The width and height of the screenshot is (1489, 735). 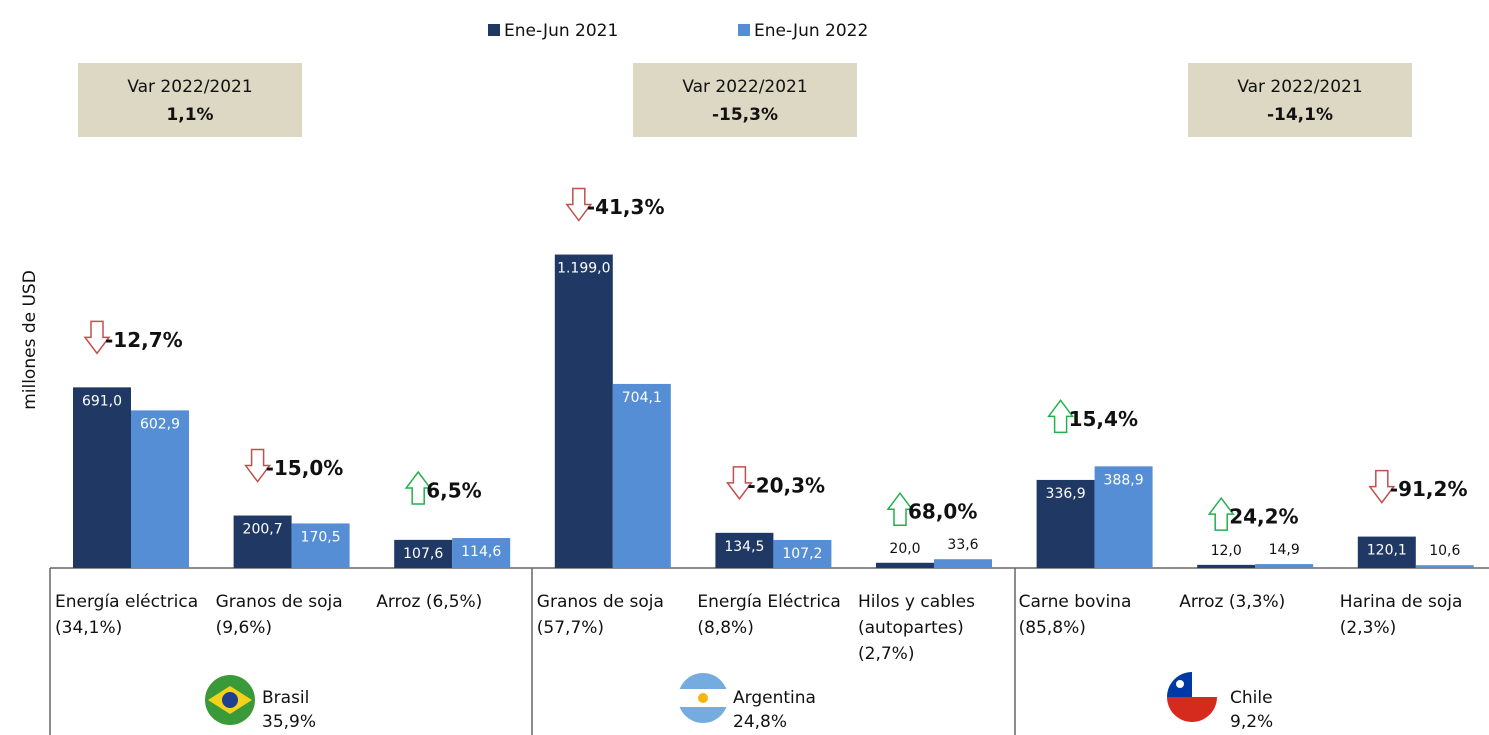 I want to click on legend-label: Ene-Jun 2022, so click(x=811, y=31).